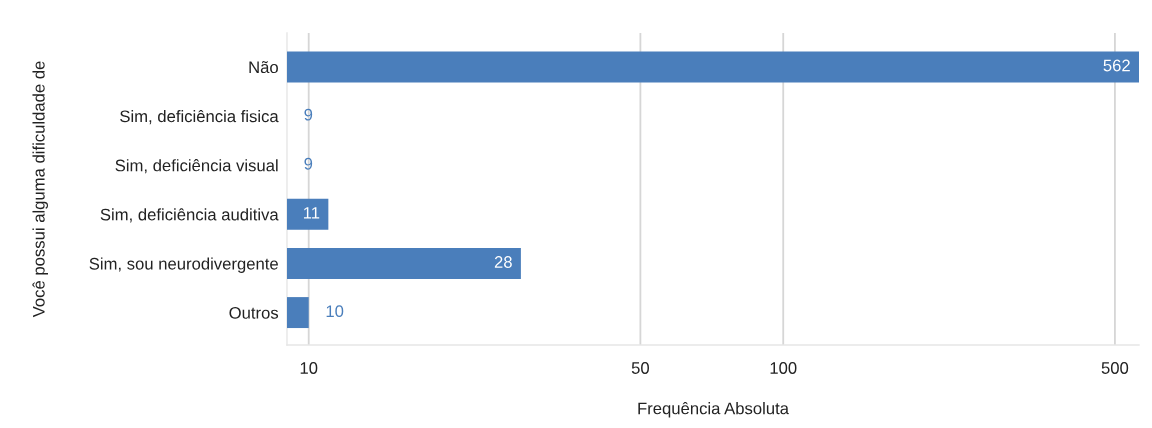 The image size is (1152, 428). Describe the element at coordinates (503, 262) in the screenshot. I see `data-label: 28` at that location.